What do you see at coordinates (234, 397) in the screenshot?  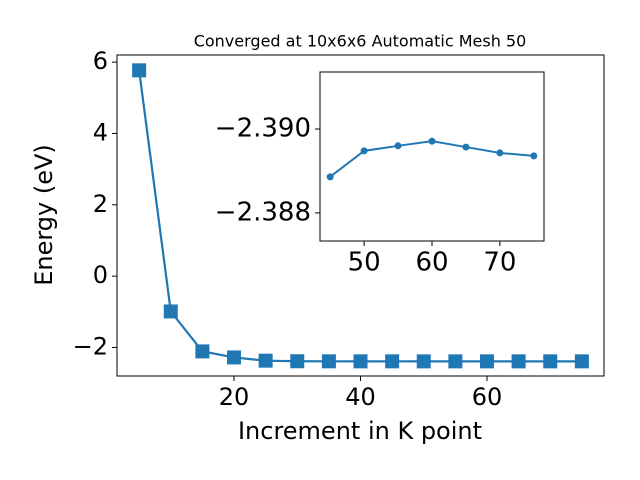 I see `x-tick-label: 20` at bounding box center [234, 397].